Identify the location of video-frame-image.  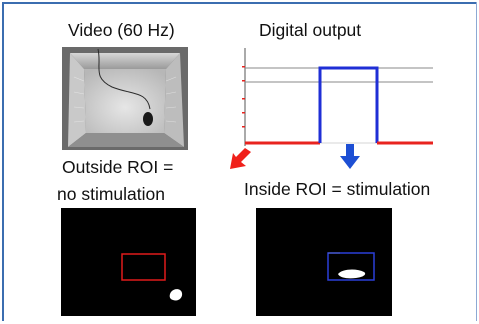
(125, 98).